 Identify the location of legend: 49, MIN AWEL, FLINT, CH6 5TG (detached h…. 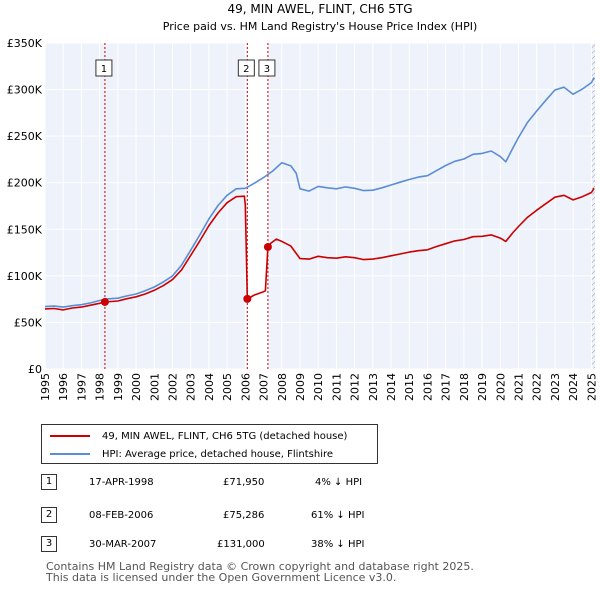
(209, 444).